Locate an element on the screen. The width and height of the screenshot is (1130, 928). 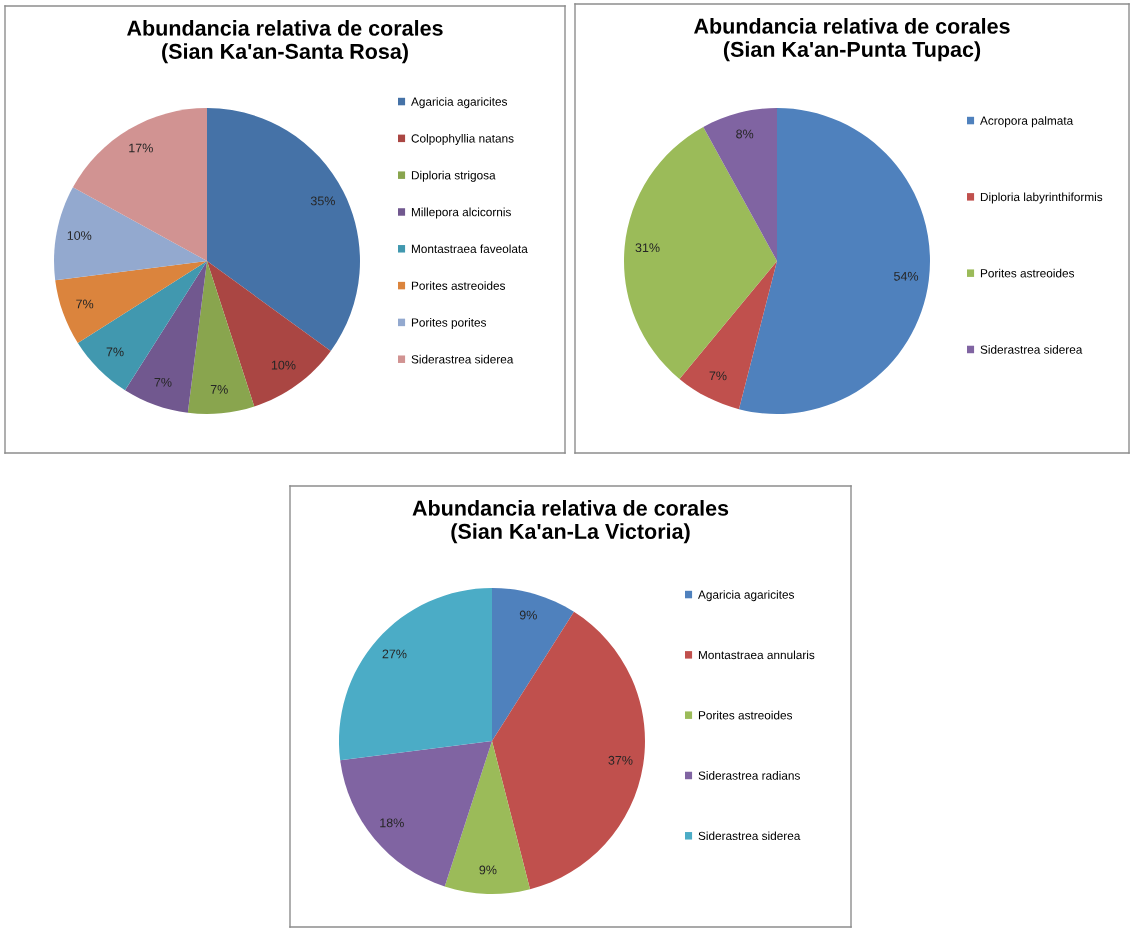
data-label: 27% is located at coordinates (394, 654).